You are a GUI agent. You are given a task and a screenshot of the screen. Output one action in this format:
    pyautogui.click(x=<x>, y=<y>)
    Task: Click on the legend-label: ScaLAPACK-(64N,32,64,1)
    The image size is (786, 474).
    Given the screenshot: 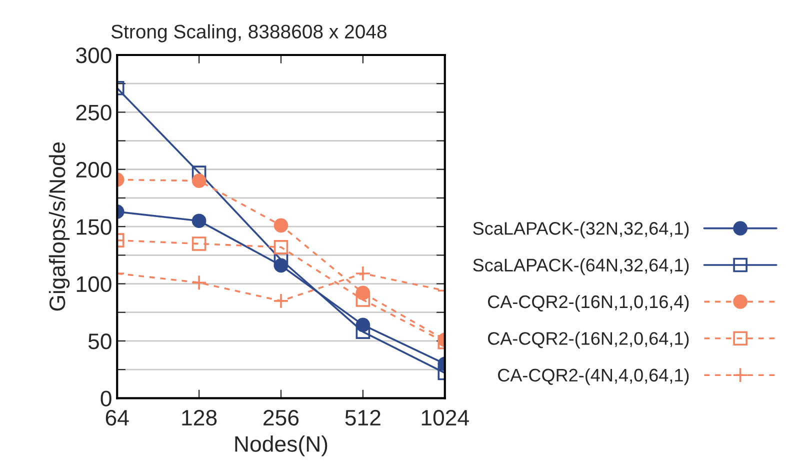 What is the action you would take?
    pyautogui.click(x=581, y=267)
    